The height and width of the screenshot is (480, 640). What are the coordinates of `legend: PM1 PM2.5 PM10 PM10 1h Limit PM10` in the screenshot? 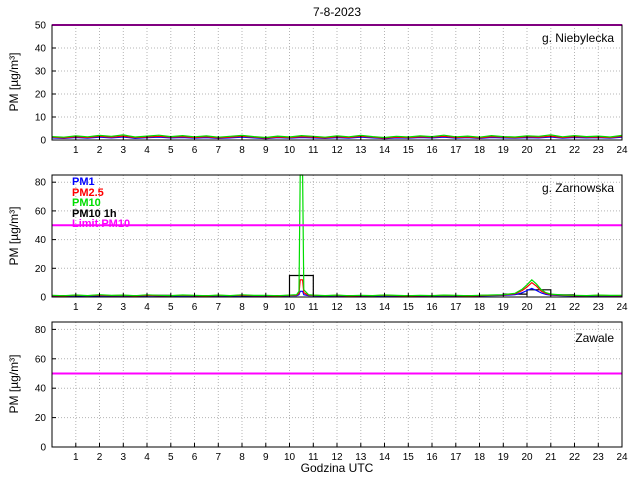 It's located at (101, 203).